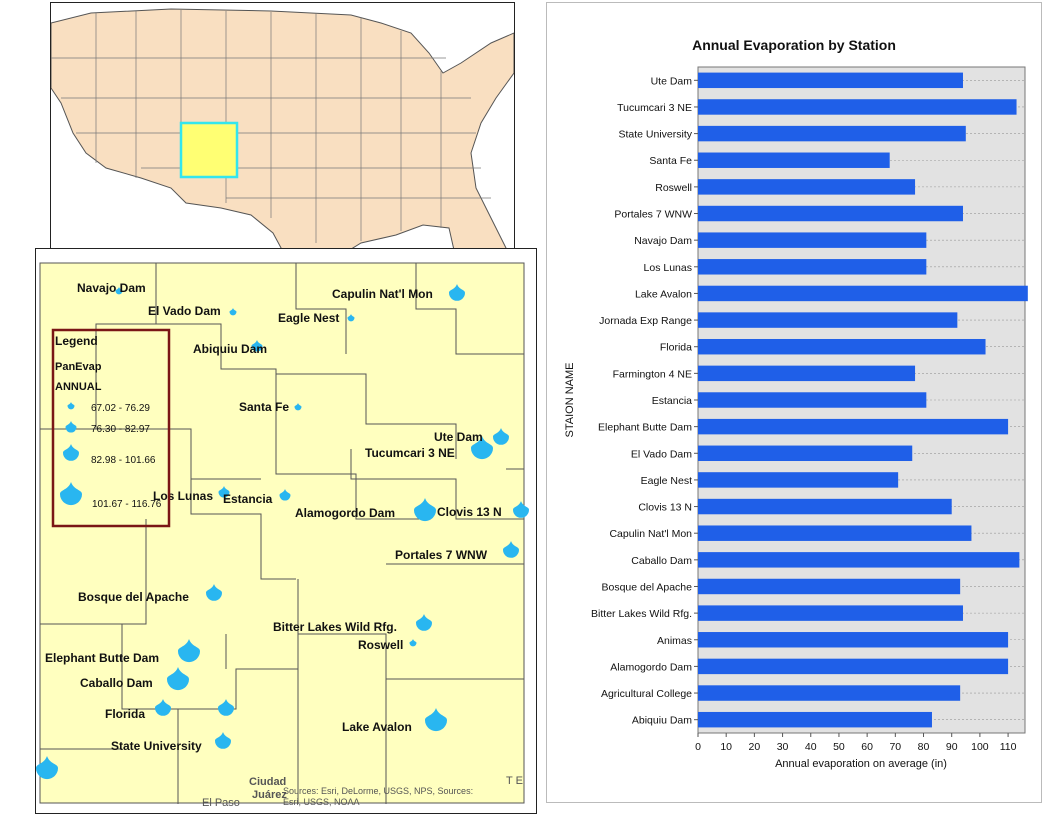  Describe the element at coordinates (663, 241) in the screenshot. I see `category-label: Navajo Dam` at that location.